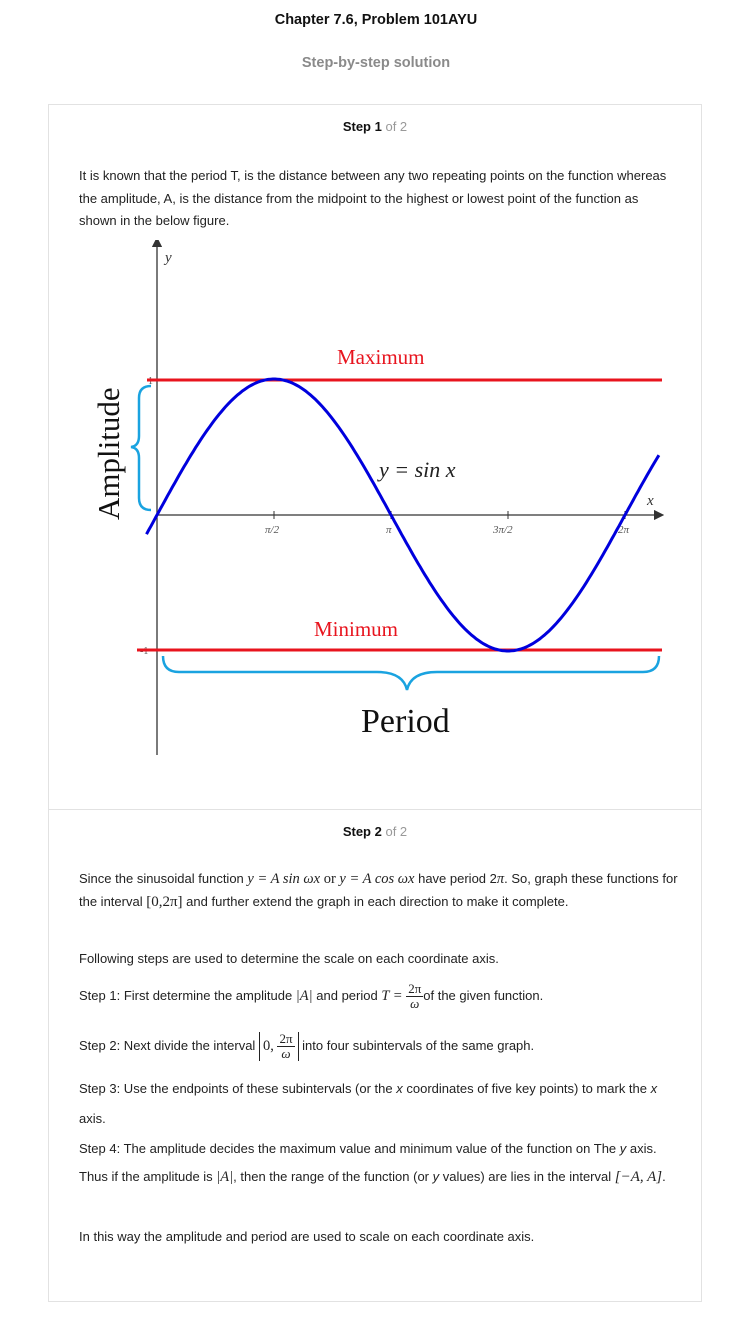 The image size is (752, 1328). I want to click on amplitude-brace, so click(141, 448).